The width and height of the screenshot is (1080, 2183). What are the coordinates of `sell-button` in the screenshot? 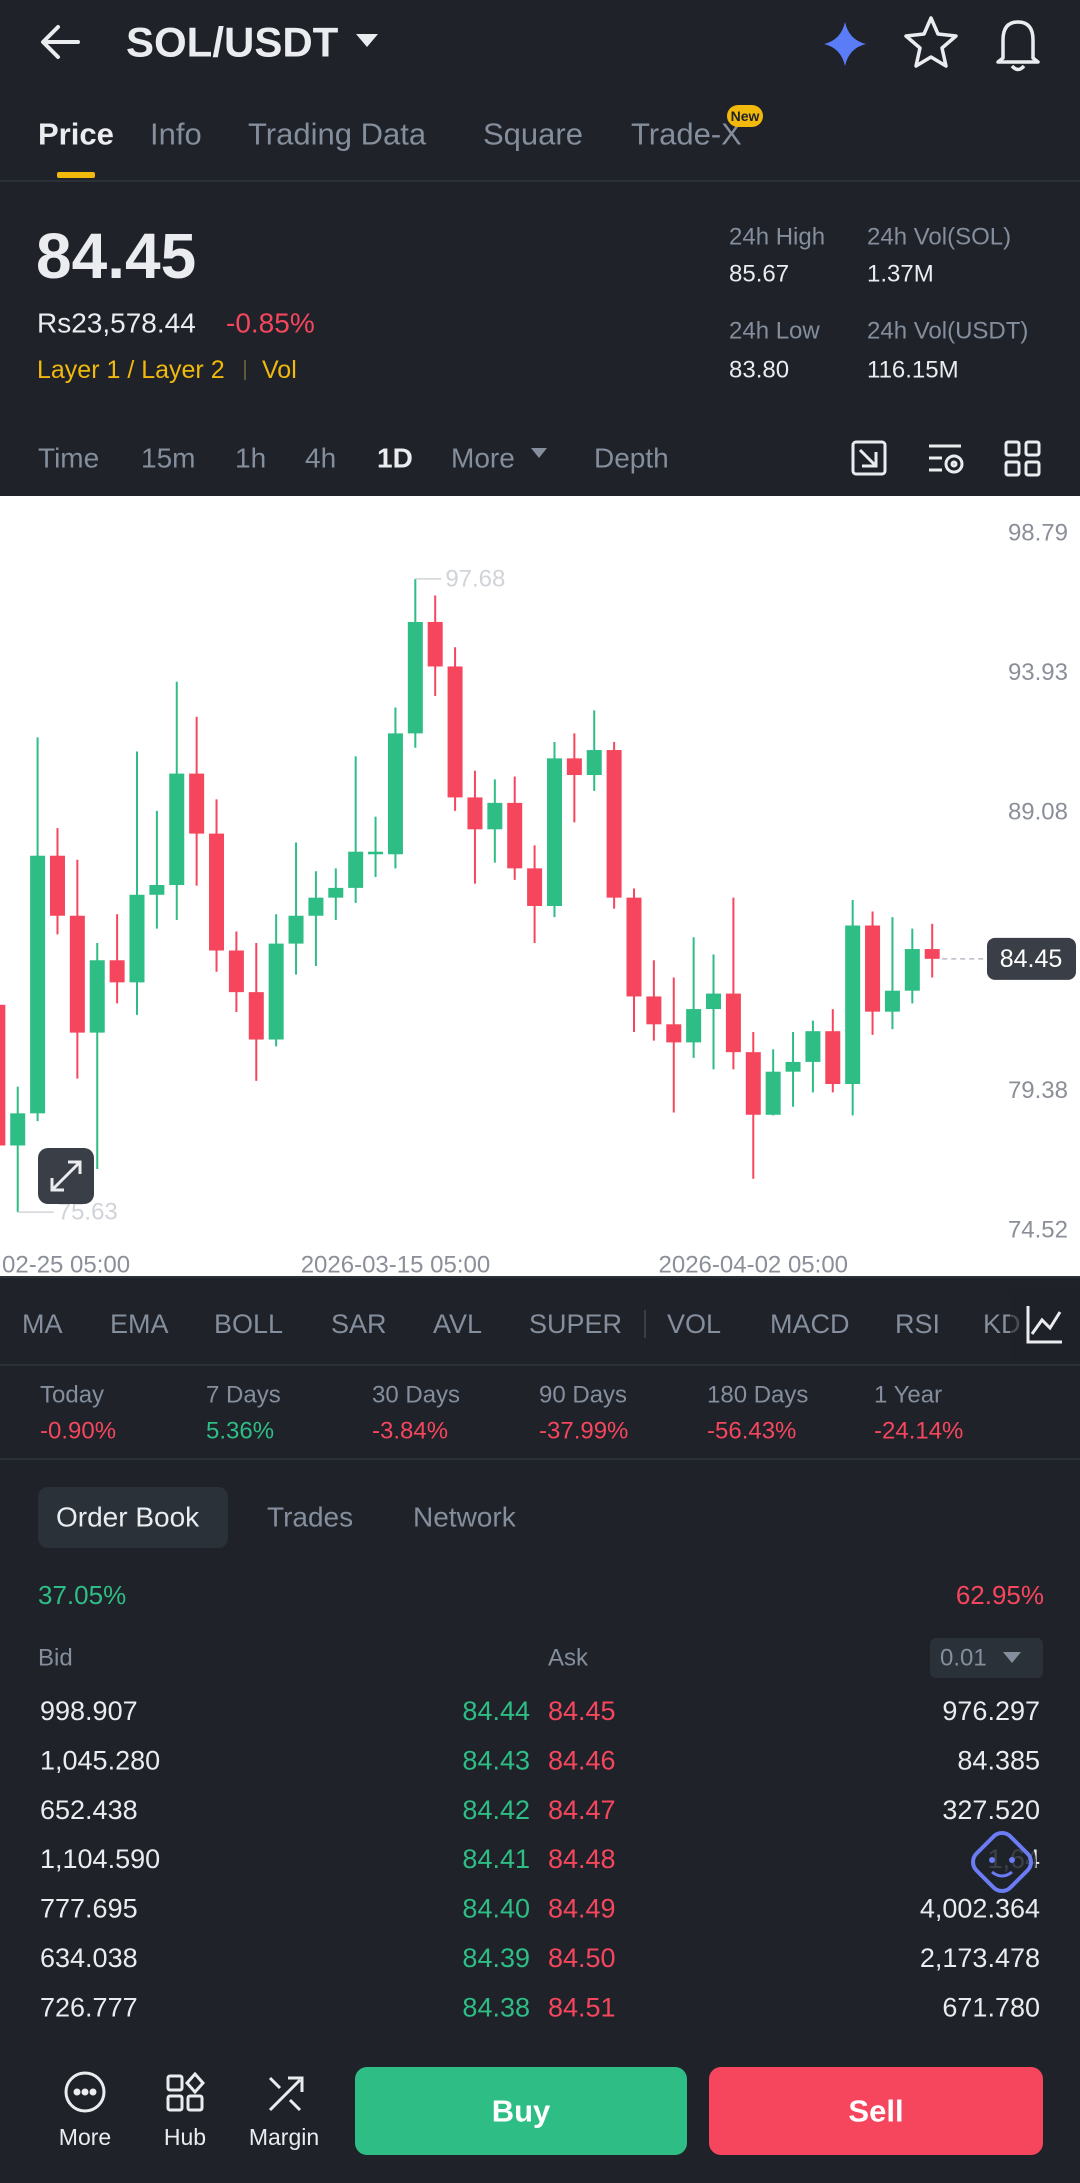 It's located at (876, 2111).